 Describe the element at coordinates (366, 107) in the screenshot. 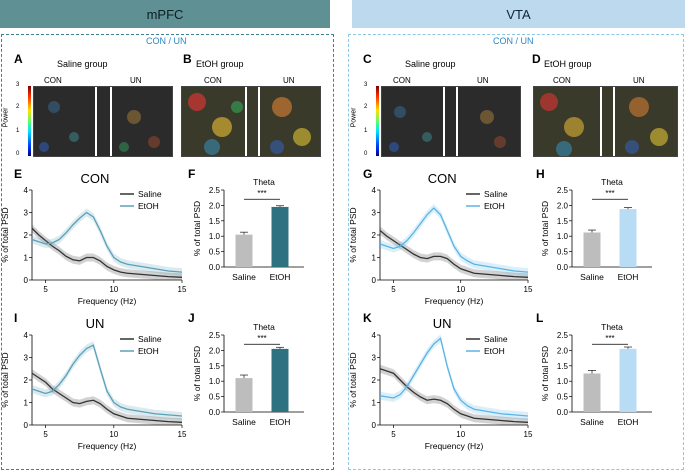

I see `colorbar-c-tick-2: 2` at that location.